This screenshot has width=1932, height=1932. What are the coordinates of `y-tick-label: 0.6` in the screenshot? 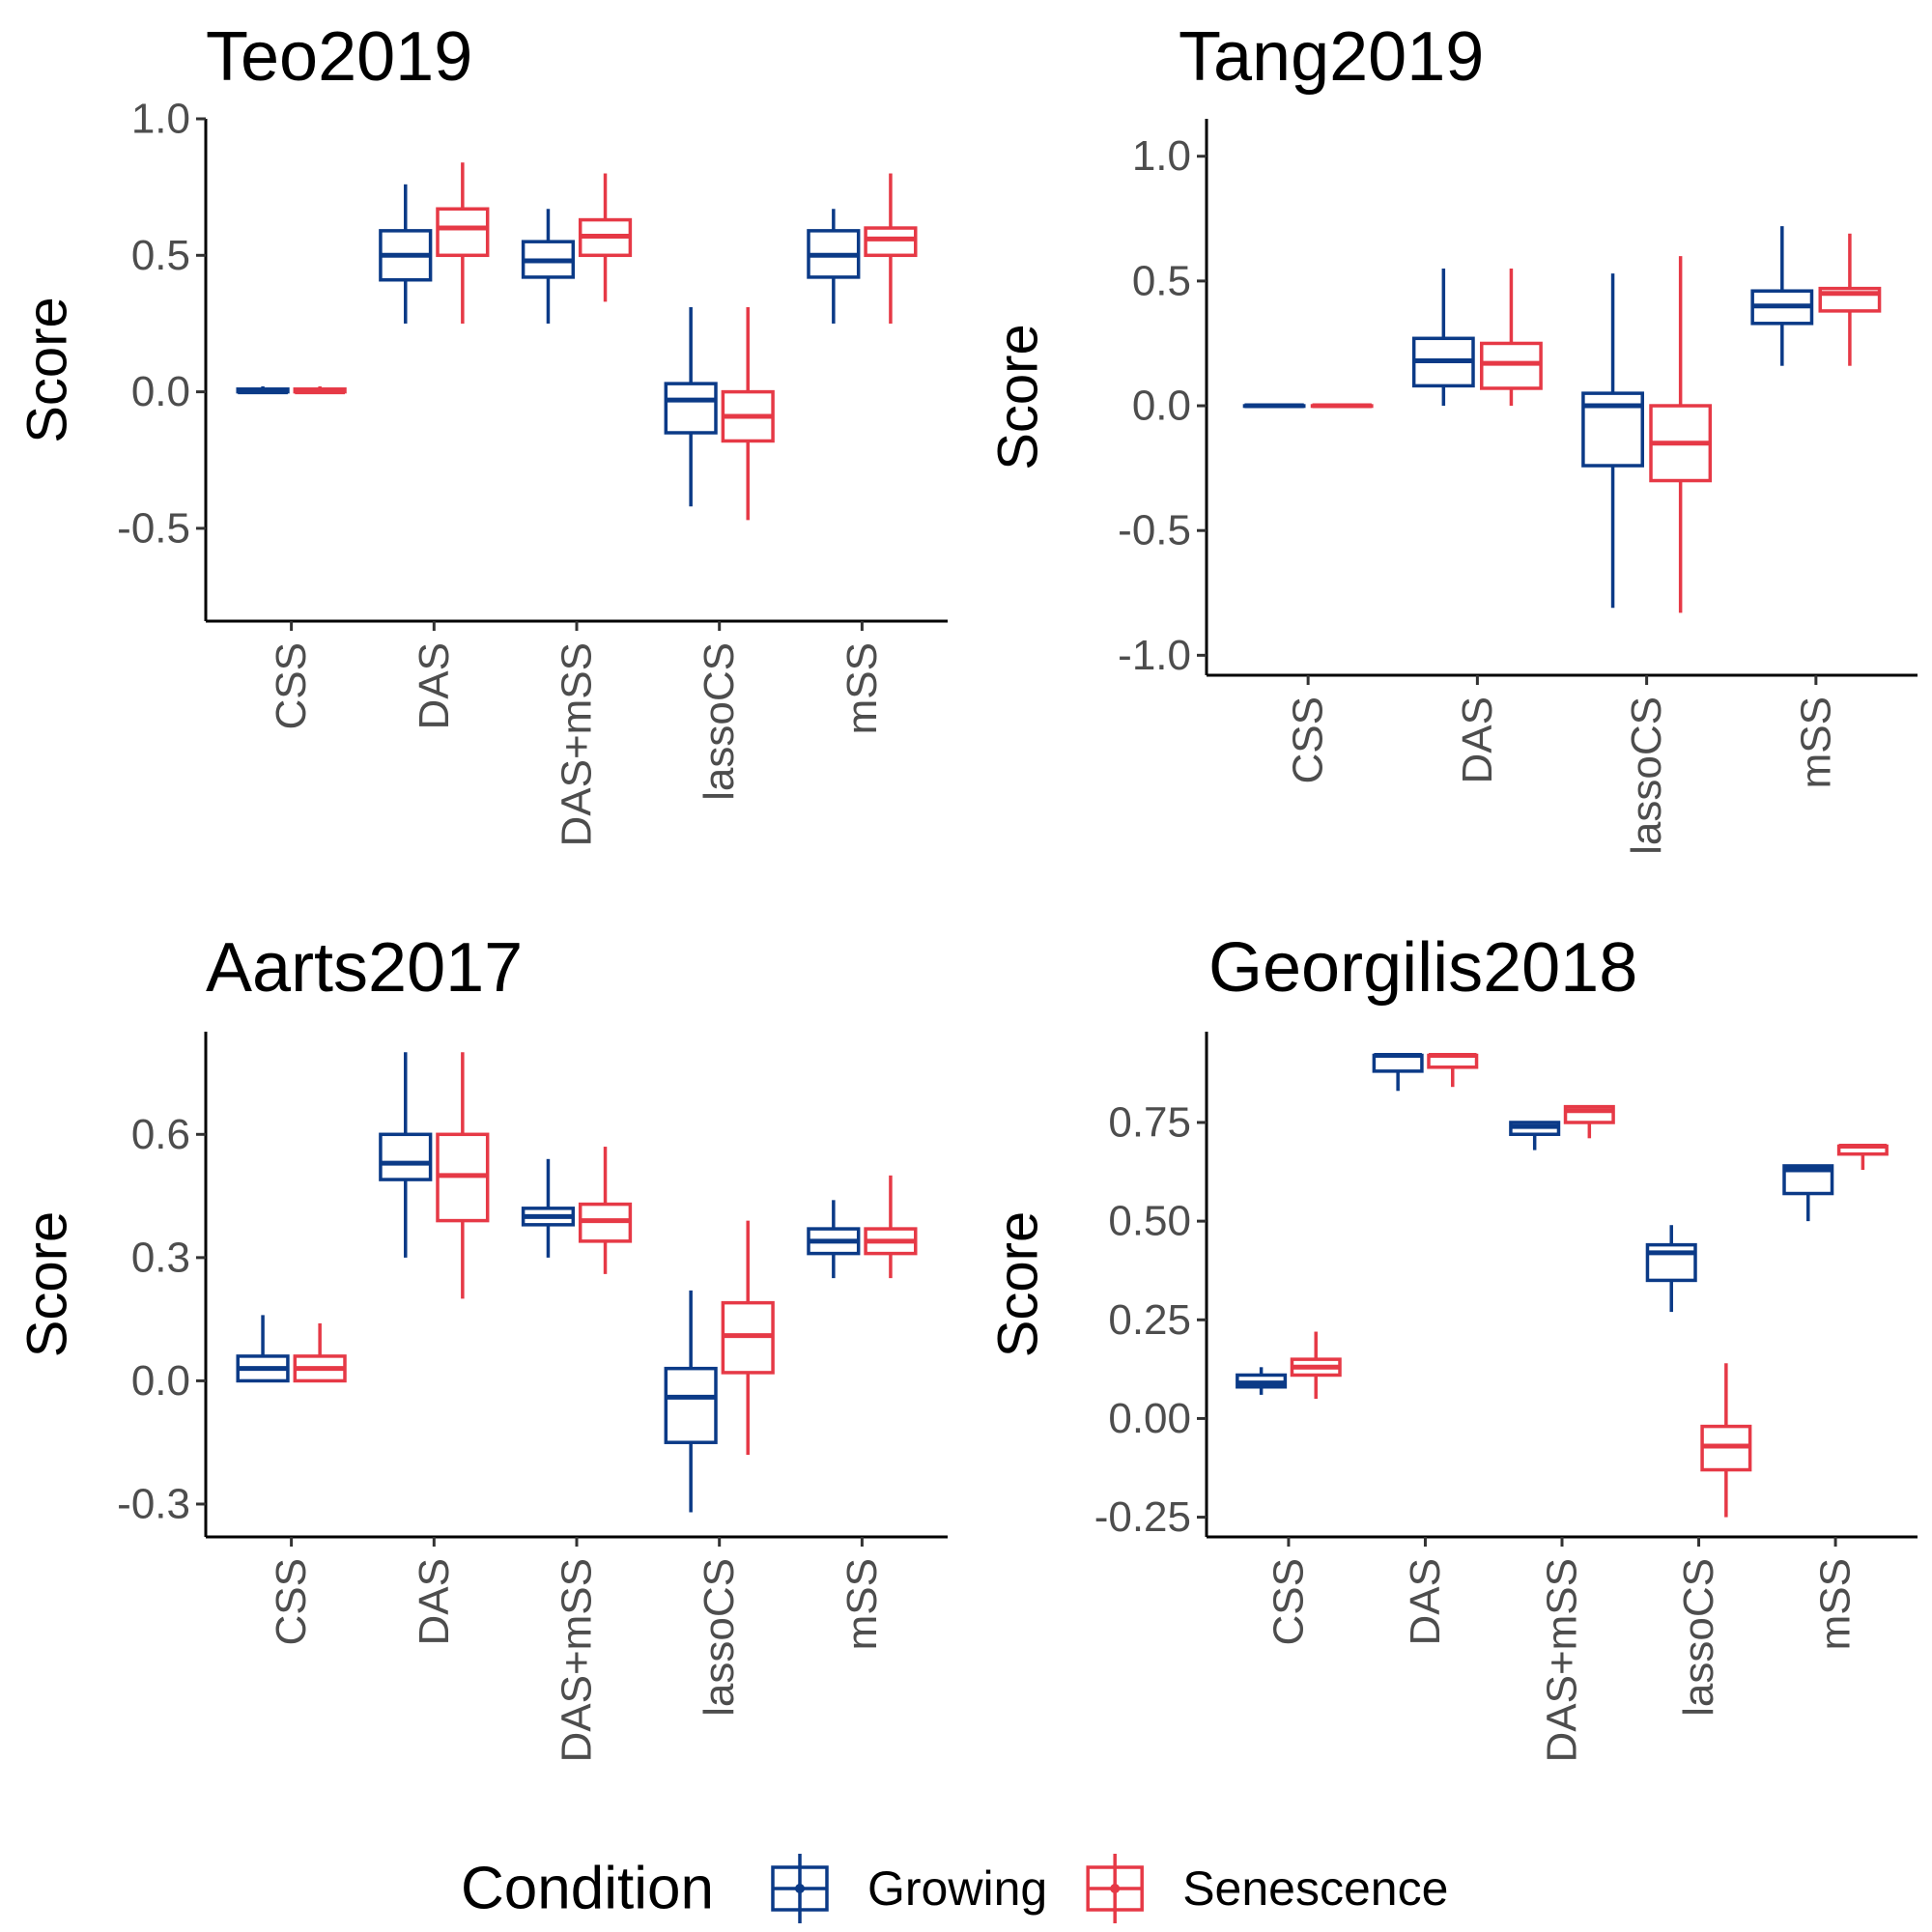 It's located at (160, 1134).